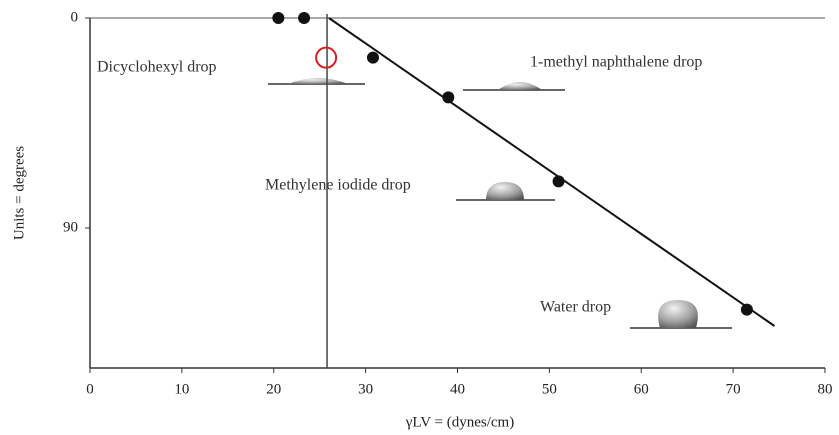 This screenshot has width=839, height=435. Describe the element at coordinates (19, 193) in the screenshot. I see `y-axis-label: Units = degrees` at that location.